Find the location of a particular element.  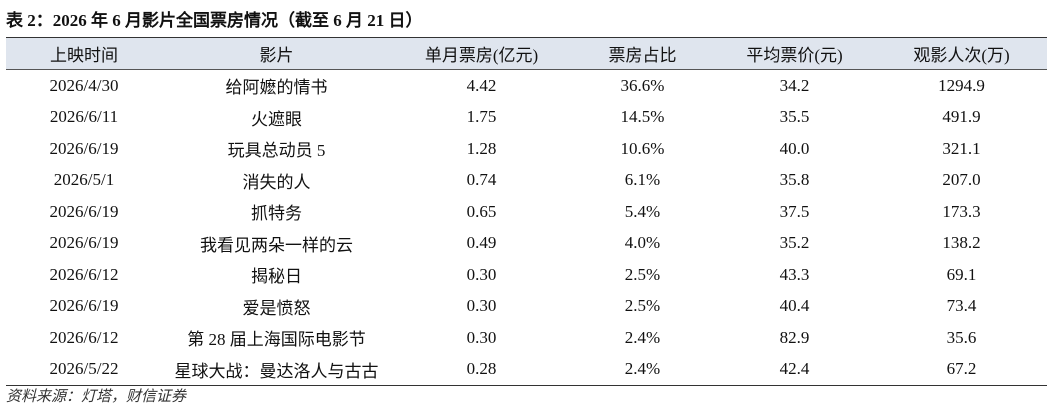

table-row: 2026/6/12 揭秘日 0.30 2.5% 43.3 69.1 is located at coordinates (526, 275).